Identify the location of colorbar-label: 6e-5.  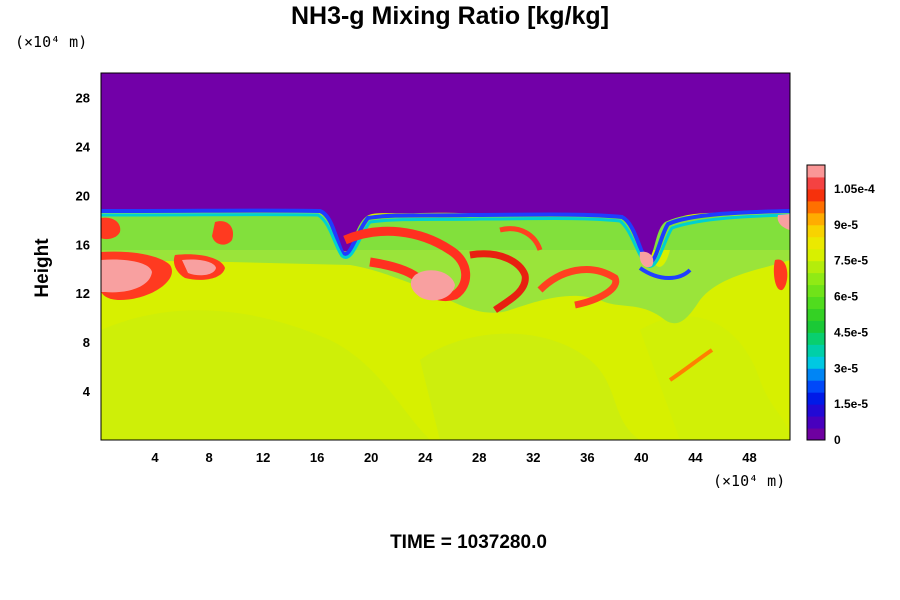
(846, 297).